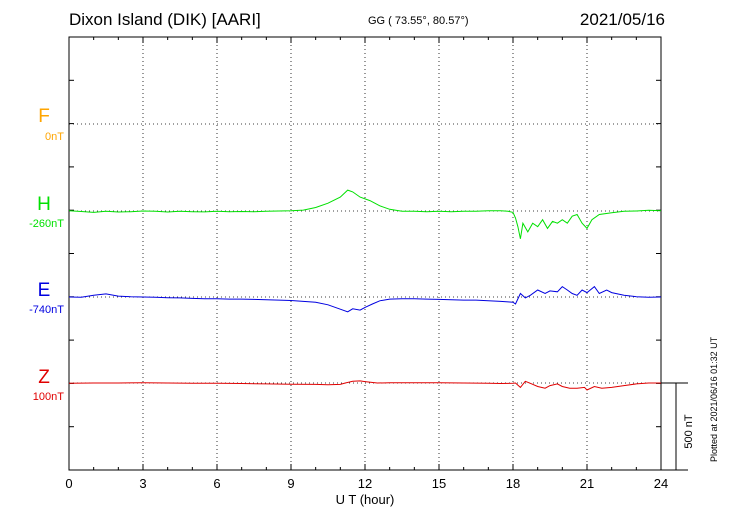 This screenshot has width=730, height=520. Describe the element at coordinates (364, 385) in the screenshot. I see `series-line-z` at that location.